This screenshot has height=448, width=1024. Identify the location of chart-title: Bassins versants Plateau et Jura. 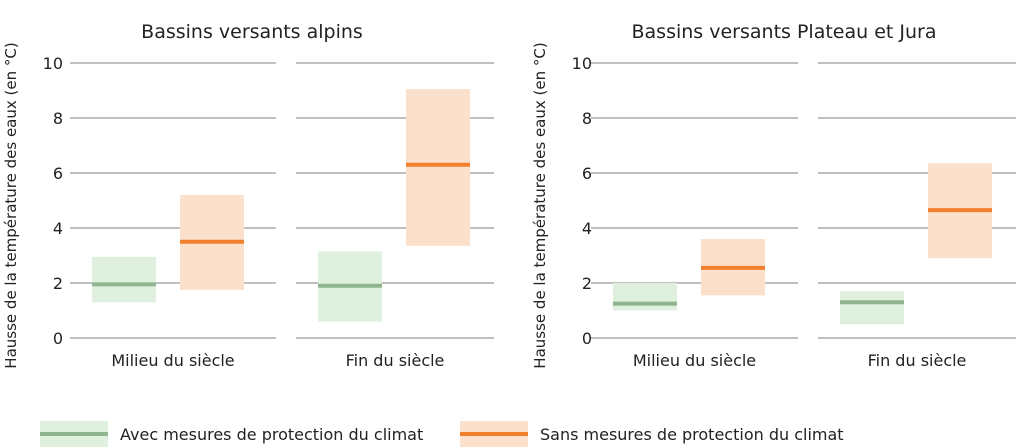
(784, 32).